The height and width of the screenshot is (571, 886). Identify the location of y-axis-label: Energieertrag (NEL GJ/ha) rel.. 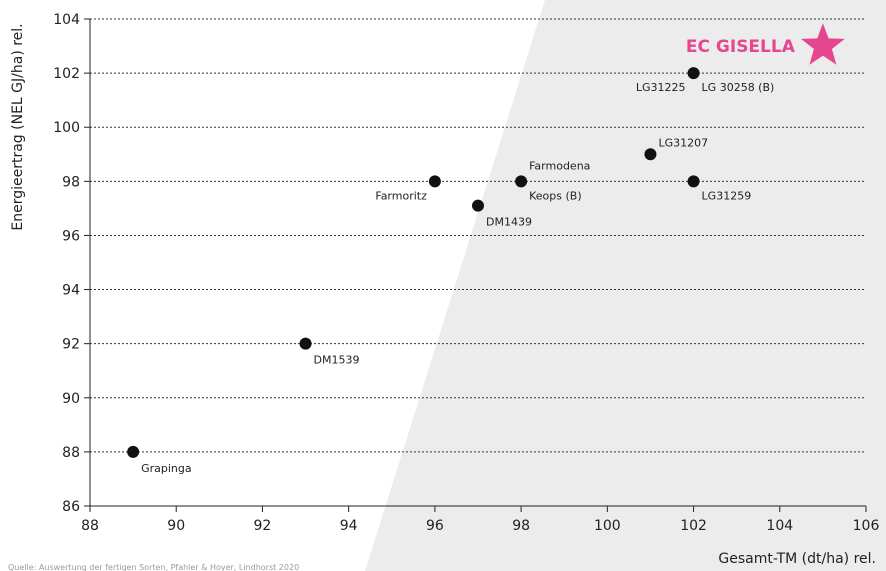
(18, 126).